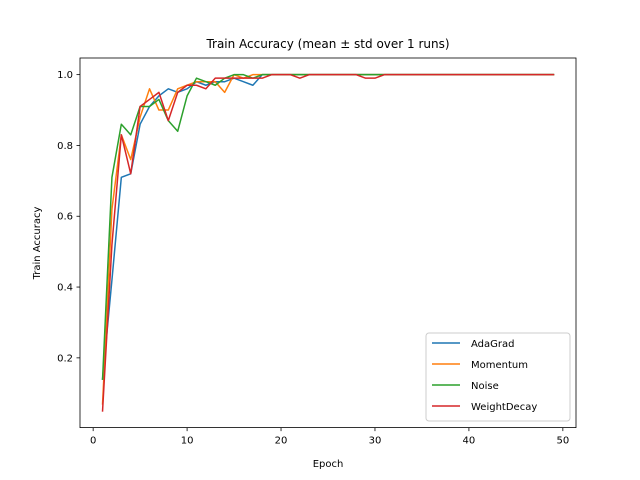  I want to click on legend-label-momentum: Momentum, so click(499, 365).